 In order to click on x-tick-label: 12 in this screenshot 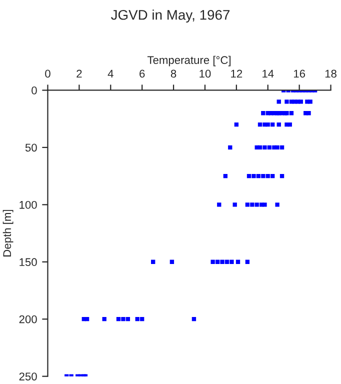, I will do `click(236, 74)`.